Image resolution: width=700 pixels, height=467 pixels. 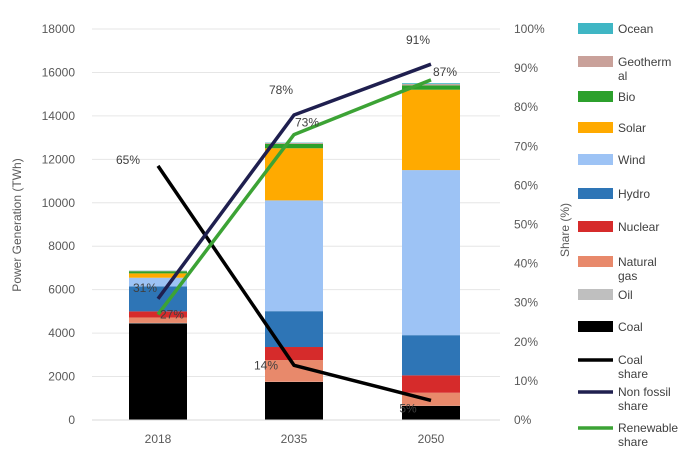 I want to click on legend-label: Solar, so click(x=632, y=128).